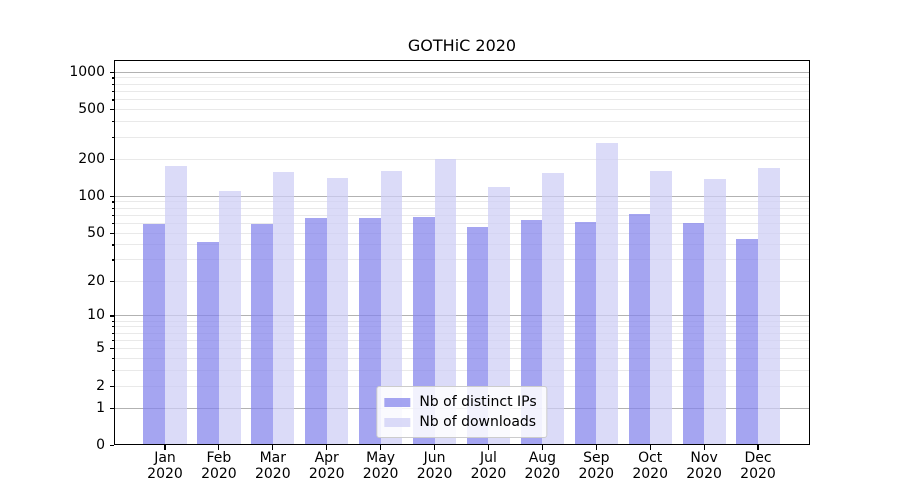 This screenshot has height=500, width=900. What do you see at coordinates (769, 306) in the screenshot?
I see `bar-downloads-dec` at bounding box center [769, 306].